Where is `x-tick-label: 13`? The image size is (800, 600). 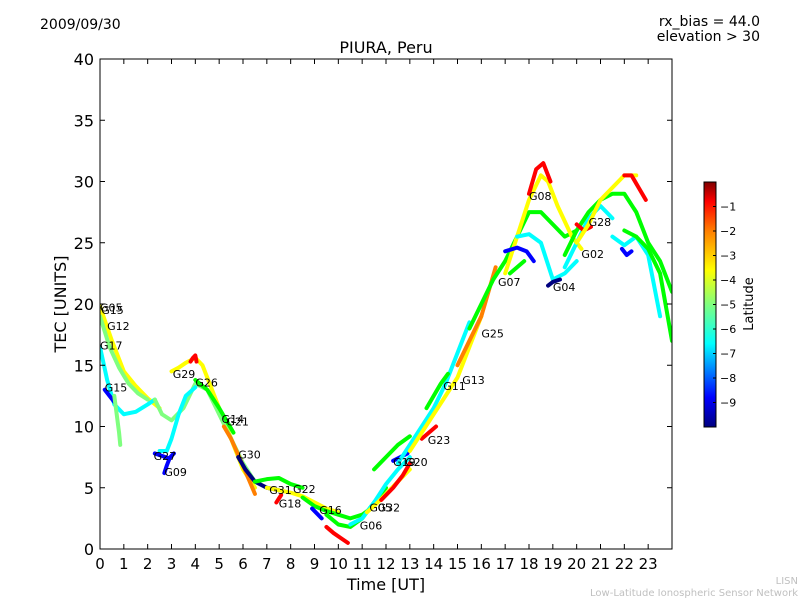 x-tick-label: 13 is located at coordinates (409, 564).